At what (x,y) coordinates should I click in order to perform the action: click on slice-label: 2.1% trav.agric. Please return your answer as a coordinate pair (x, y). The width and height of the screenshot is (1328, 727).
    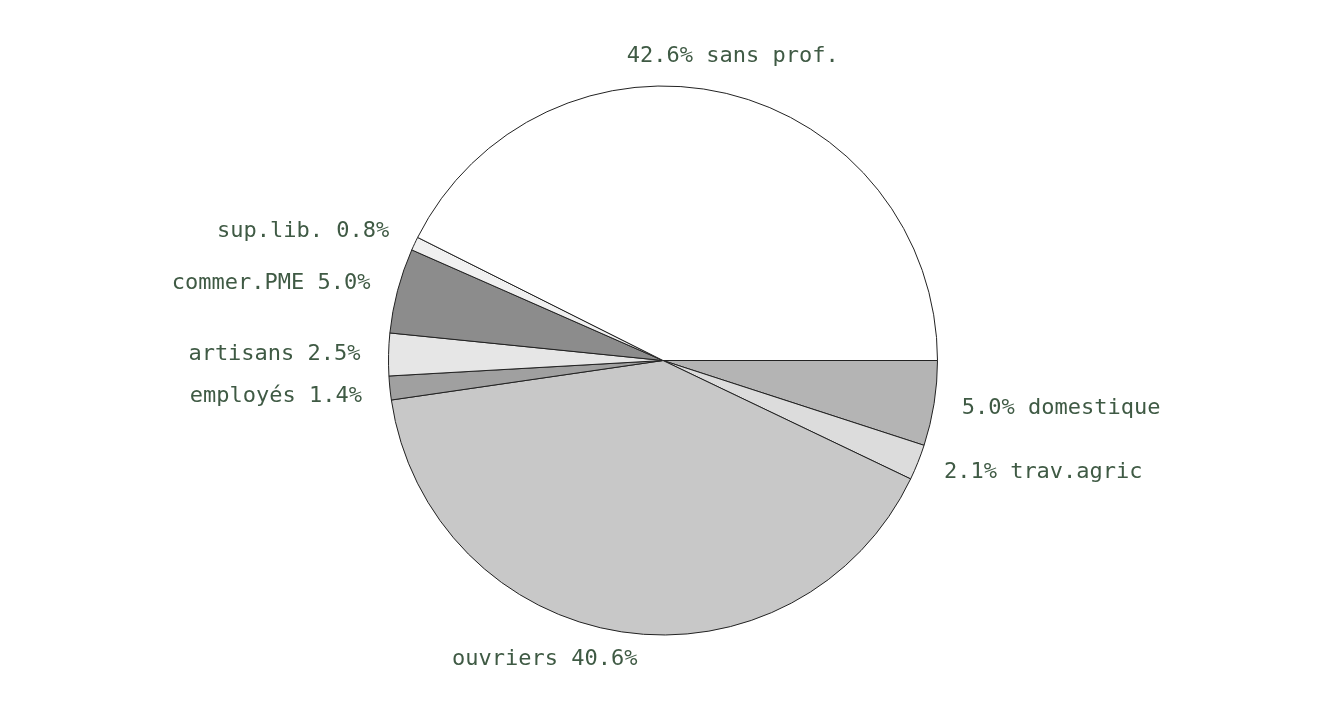
    Looking at the image, I should click on (1043, 471).